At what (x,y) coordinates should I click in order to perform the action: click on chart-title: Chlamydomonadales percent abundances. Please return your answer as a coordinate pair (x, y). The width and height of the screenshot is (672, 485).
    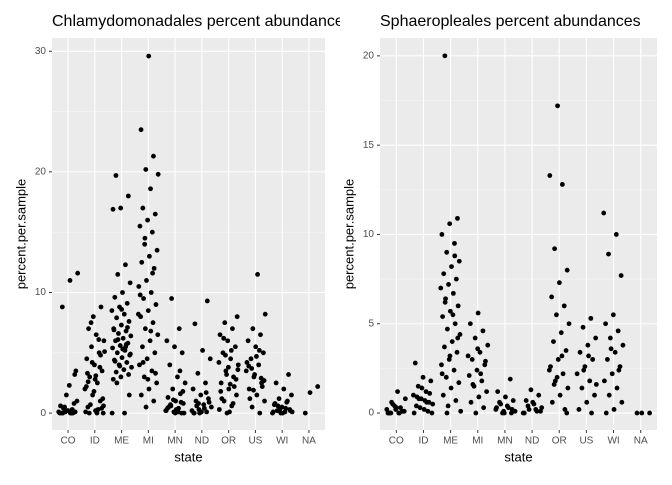
    Looking at the image, I should click on (202, 21).